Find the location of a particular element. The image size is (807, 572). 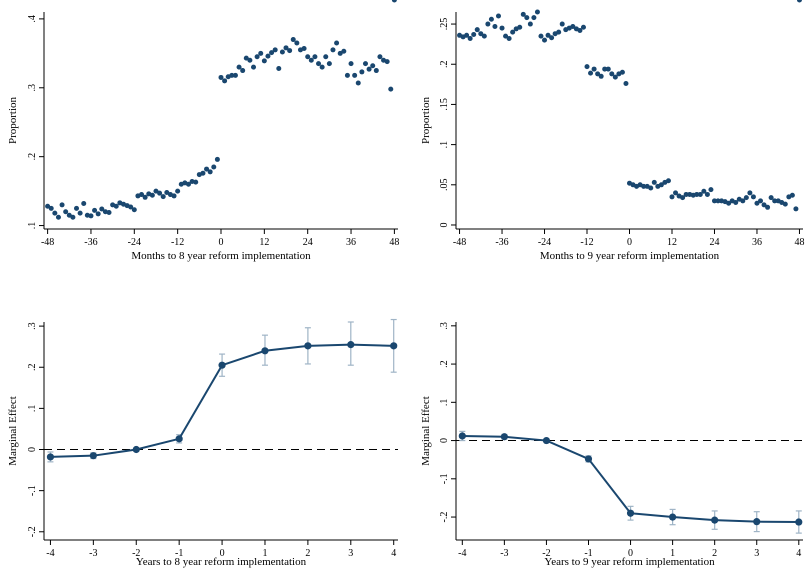

x-tick-label: 2 is located at coordinates (714, 553).